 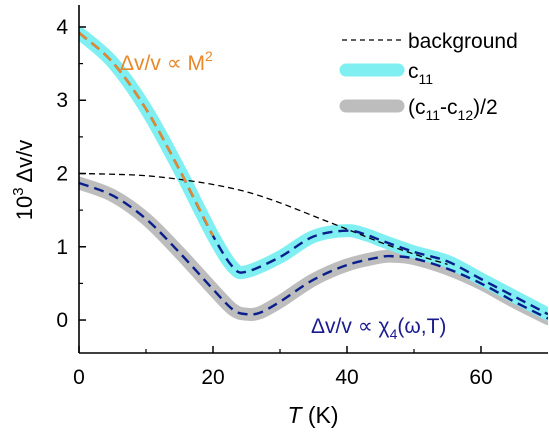 What do you see at coordinates (147, 134) in the screenshot?
I see `series-m-squared-fit` at bounding box center [147, 134].